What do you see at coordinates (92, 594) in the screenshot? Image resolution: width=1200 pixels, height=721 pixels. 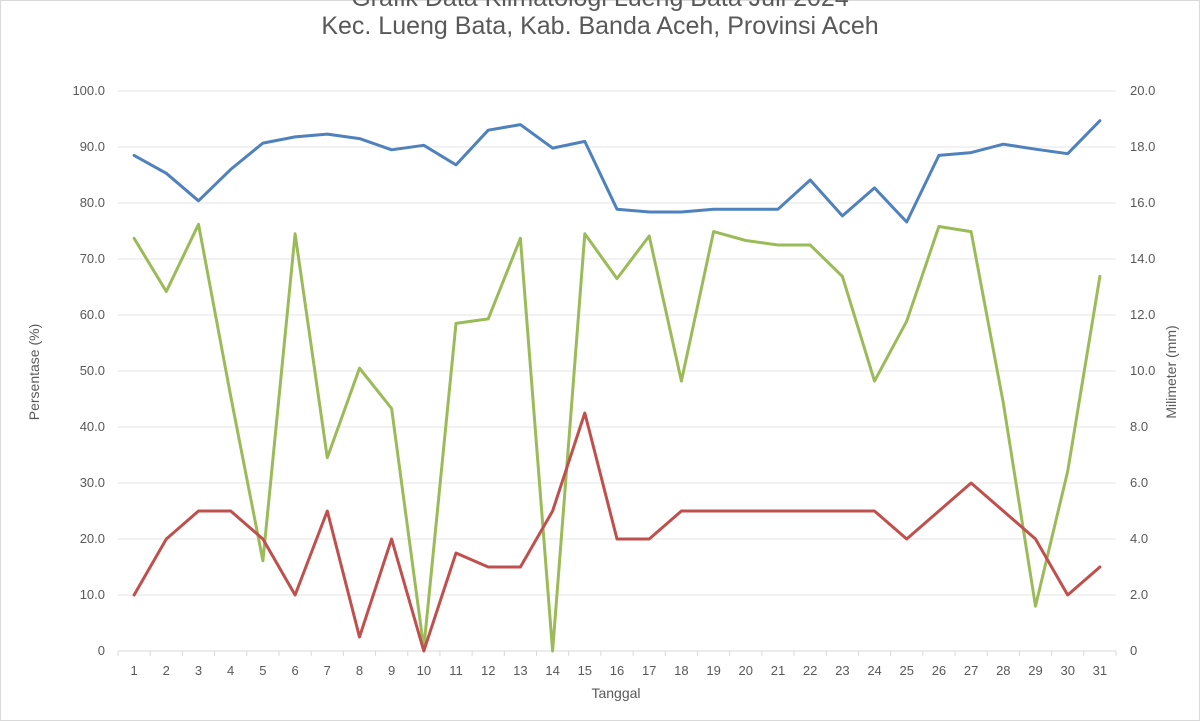 I see `y-tick-label: 10.0` at bounding box center [92, 594].